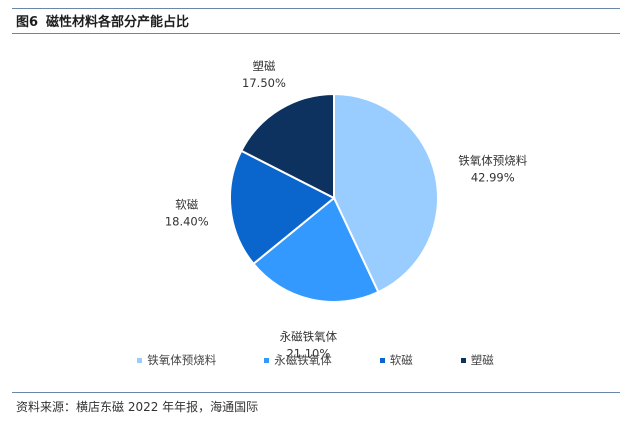 This screenshot has width=631, height=426. I want to click on legend-item: 永磁铁氧体, so click(298, 360).